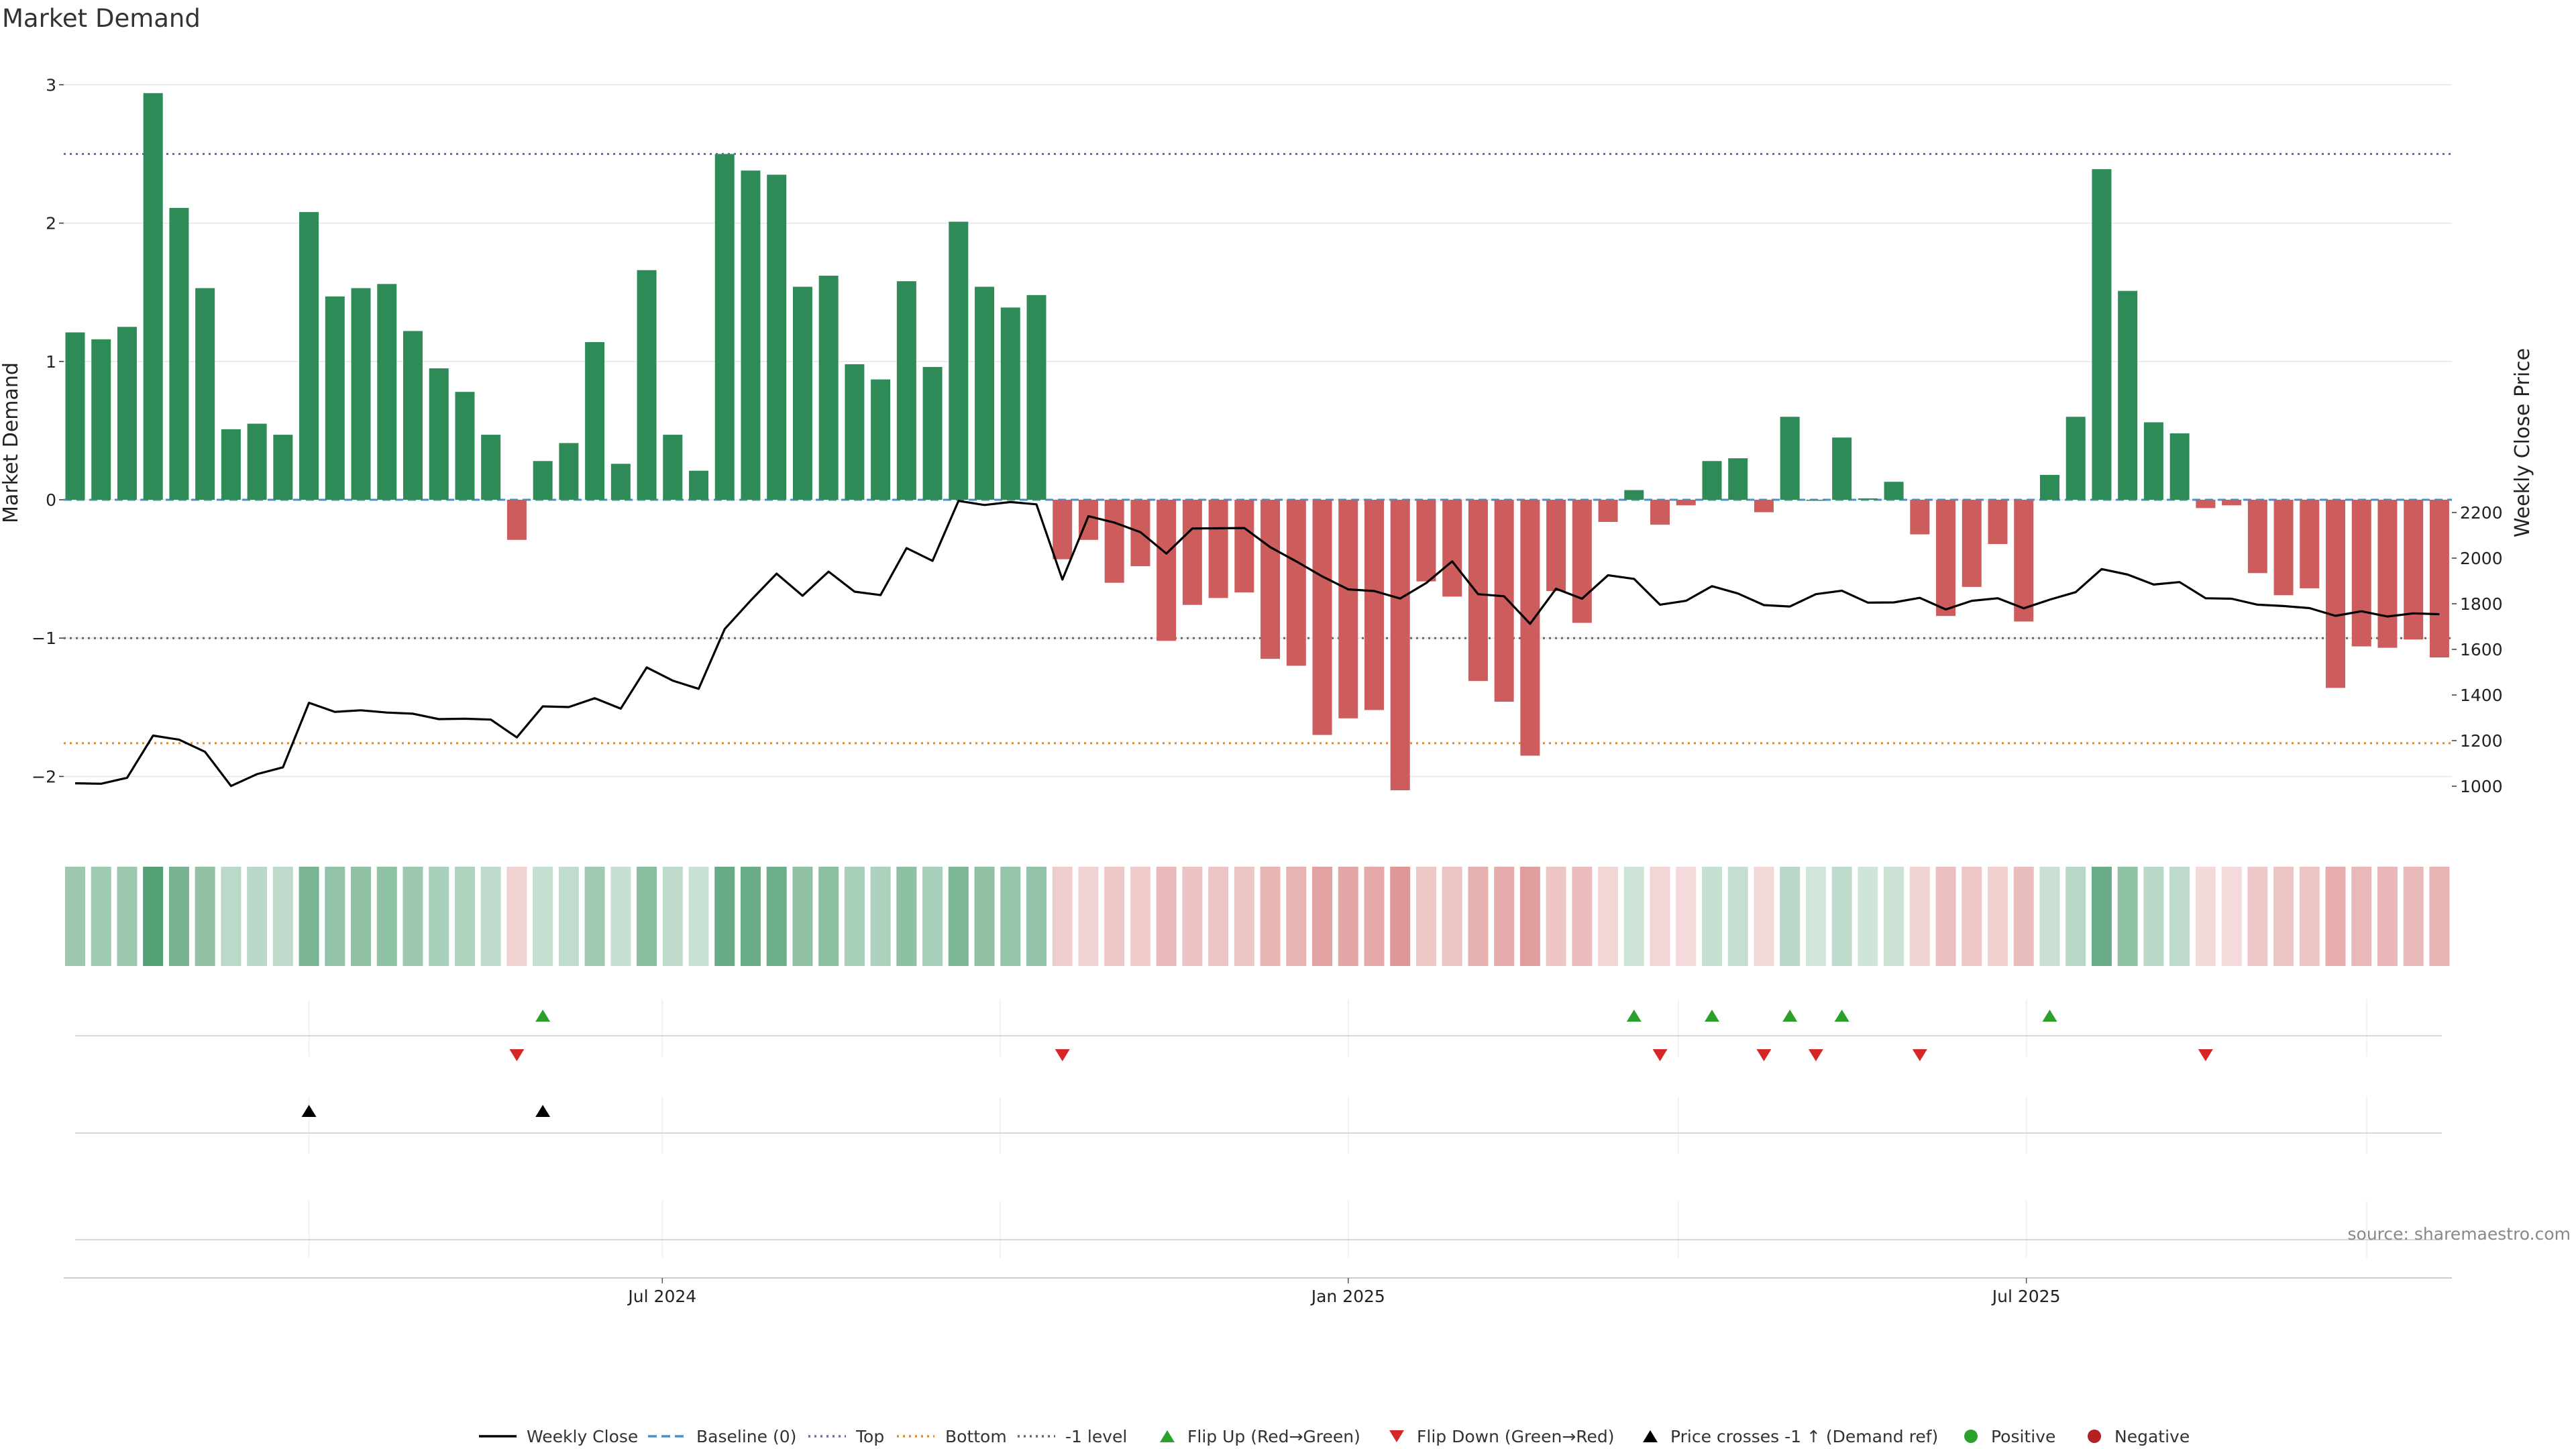  What do you see at coordinates (2481, 604) in the screenshot?
I see `y2-tick-label: 1800` at bounding box center [2481, 604].